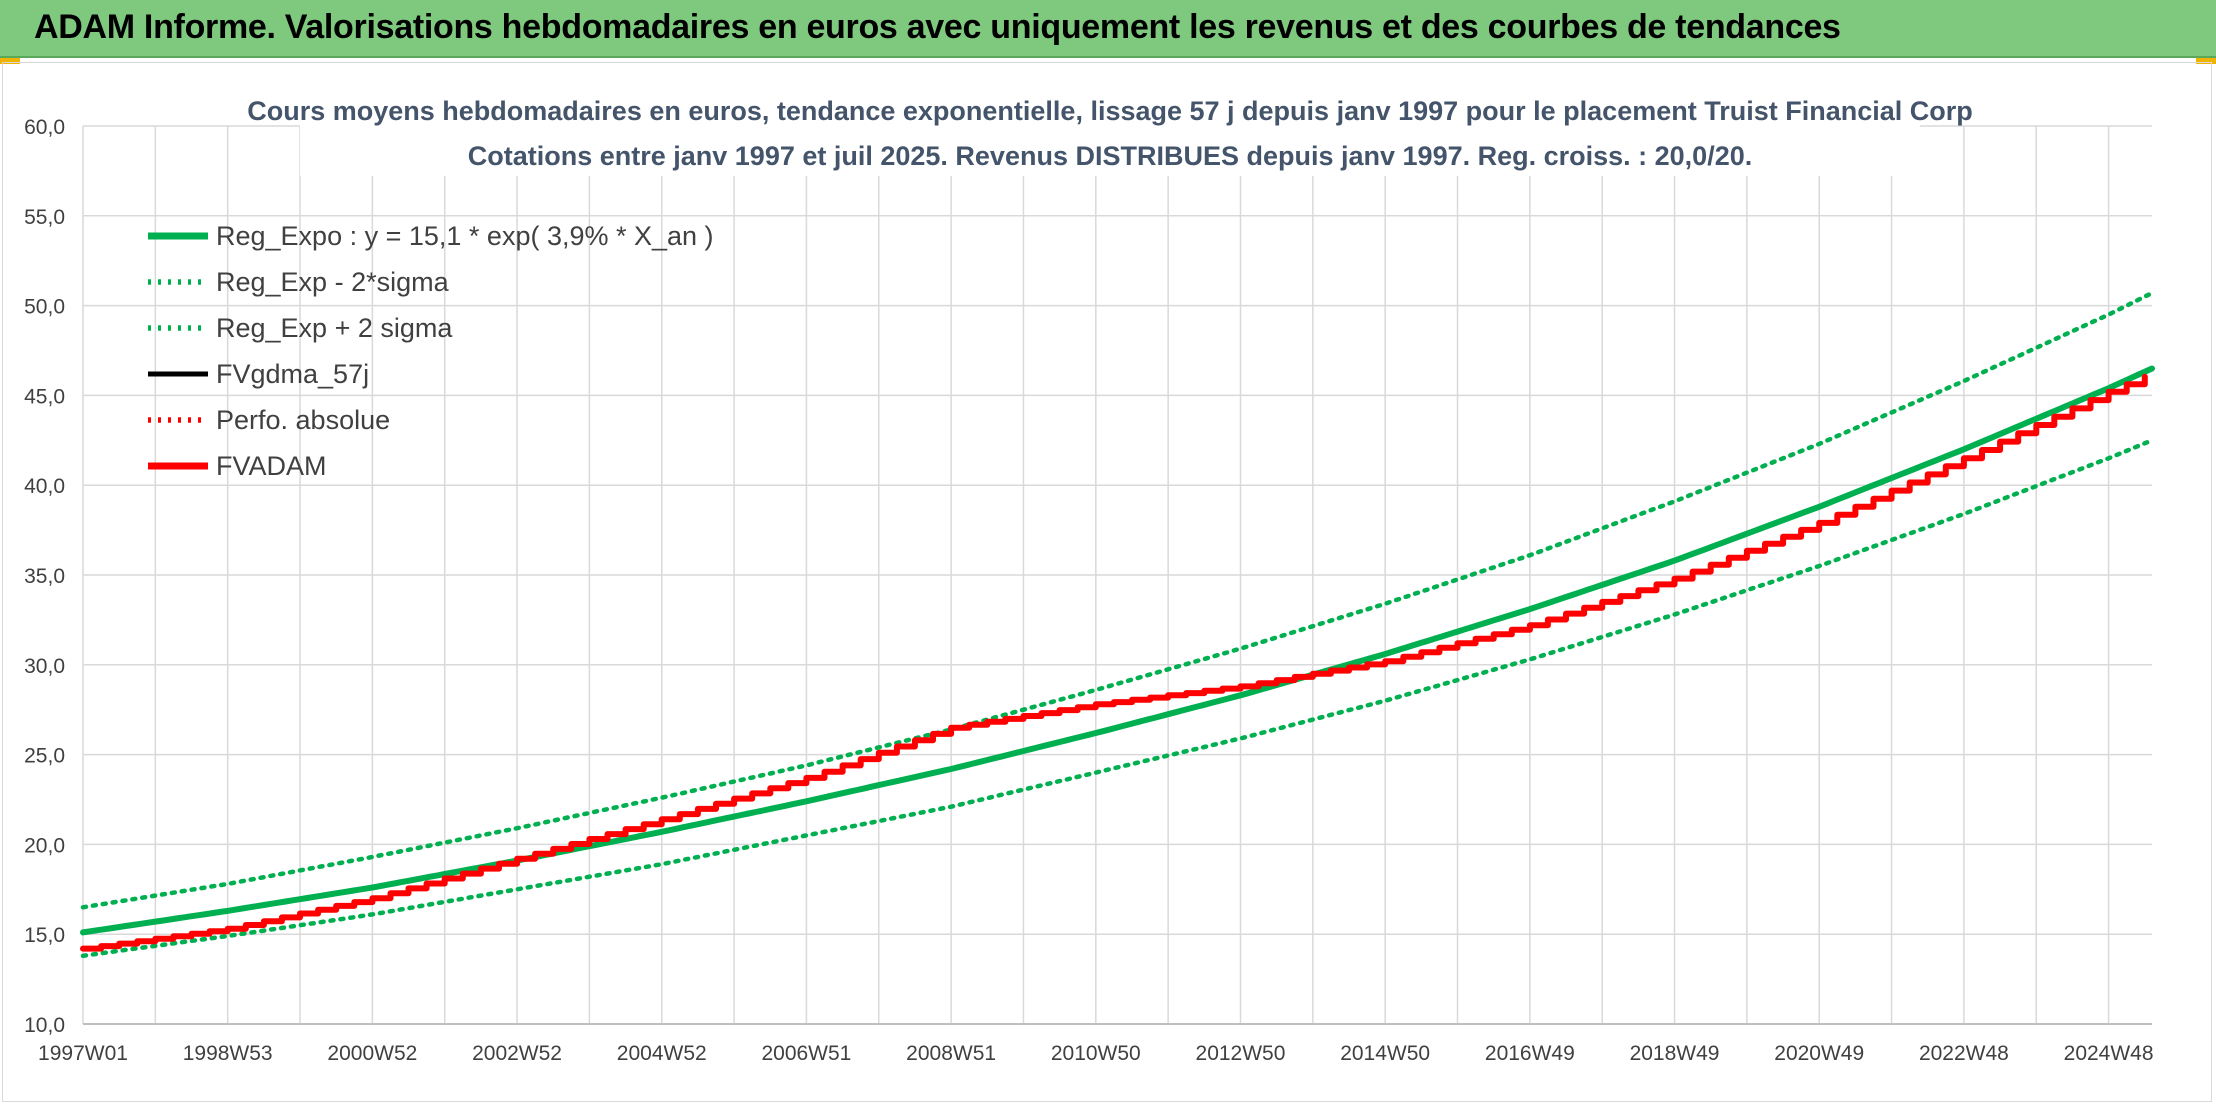 This screenshot has width=2216, height=1106. I want to click on y-tick-label: 45,0, so click(44, 396).